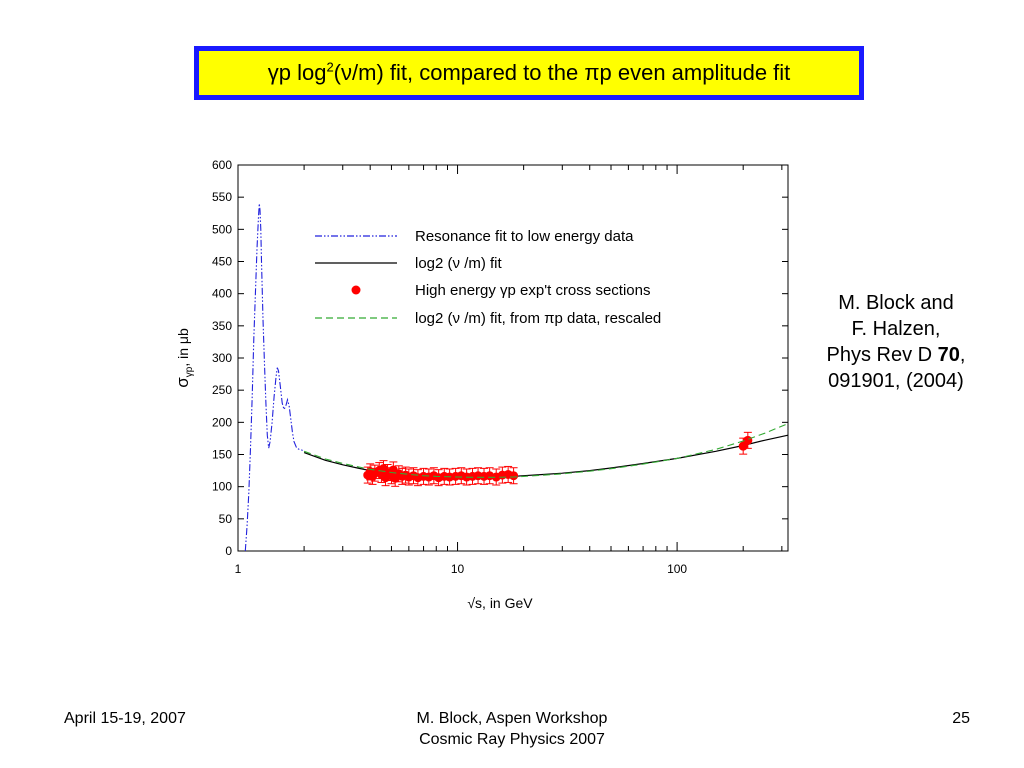 Image resolution: width=1024 pixels, height=768 pixels. Describe the element at coordinates (222, 326) in the screenshot. I see `y-tick-label: 350` at that location.